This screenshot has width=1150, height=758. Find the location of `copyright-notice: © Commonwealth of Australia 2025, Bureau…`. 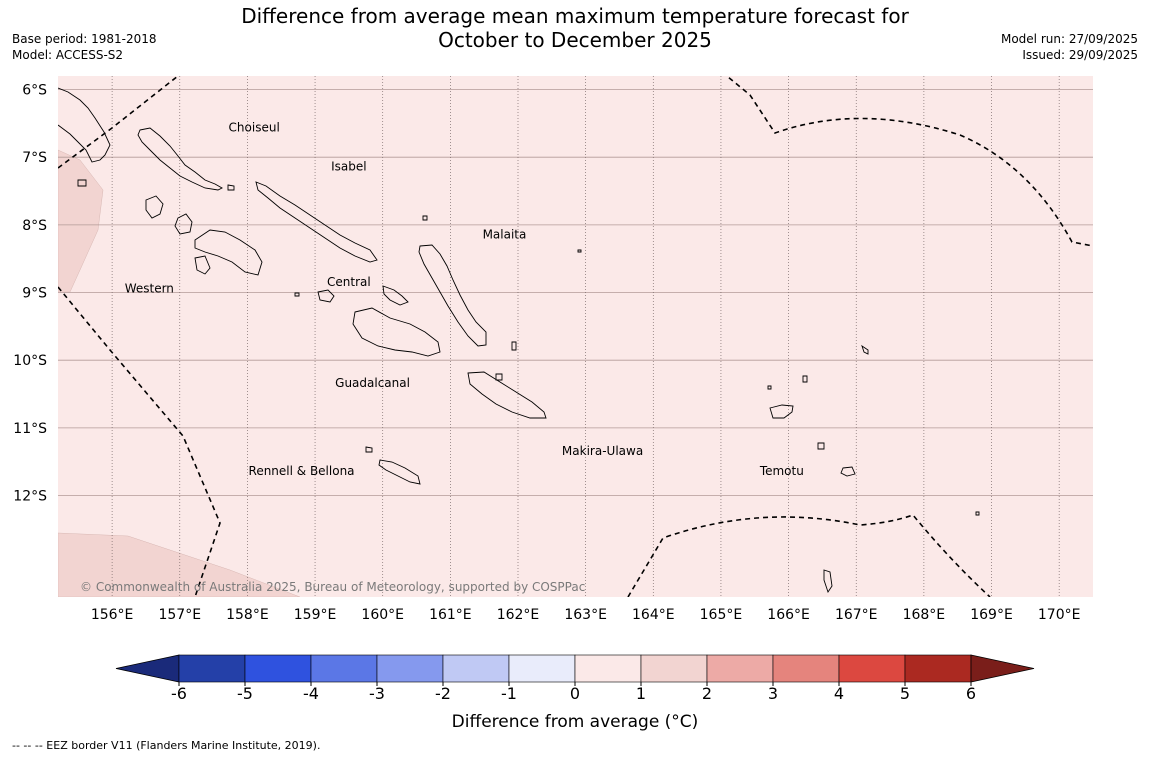

copyright-notice: © Commonwealth of Australia 2025, Bureau… is located at coordinates (332, 587).